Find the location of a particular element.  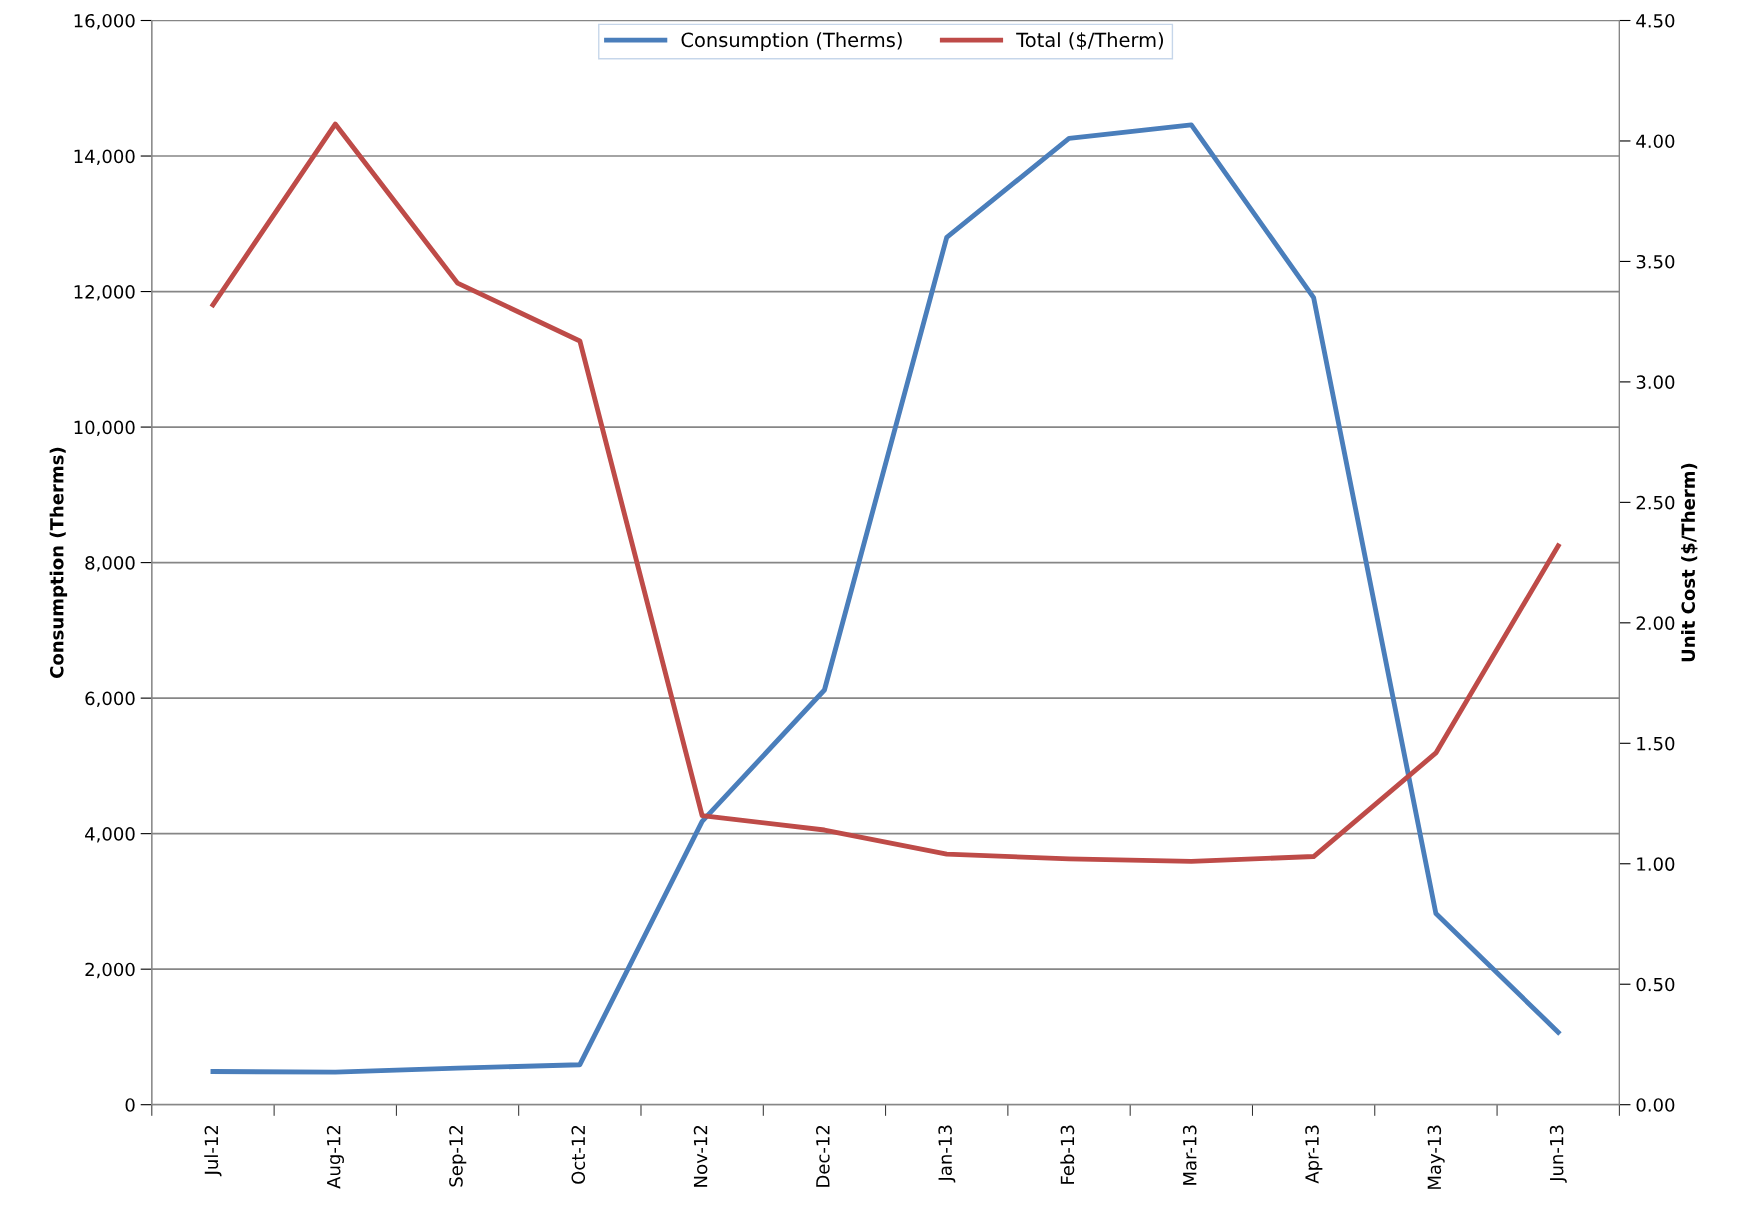

y2-tick-label: 4.50 is located at coordinates (1655, 20).